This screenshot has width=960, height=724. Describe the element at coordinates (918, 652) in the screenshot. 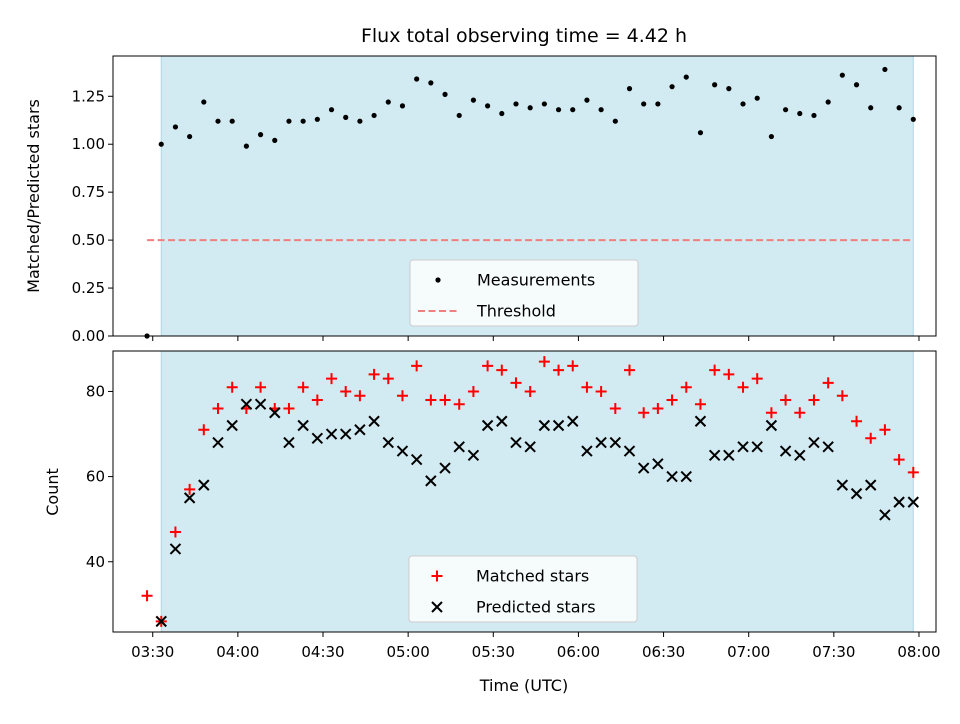

I see `x-tick-label: 08:00` at that location.